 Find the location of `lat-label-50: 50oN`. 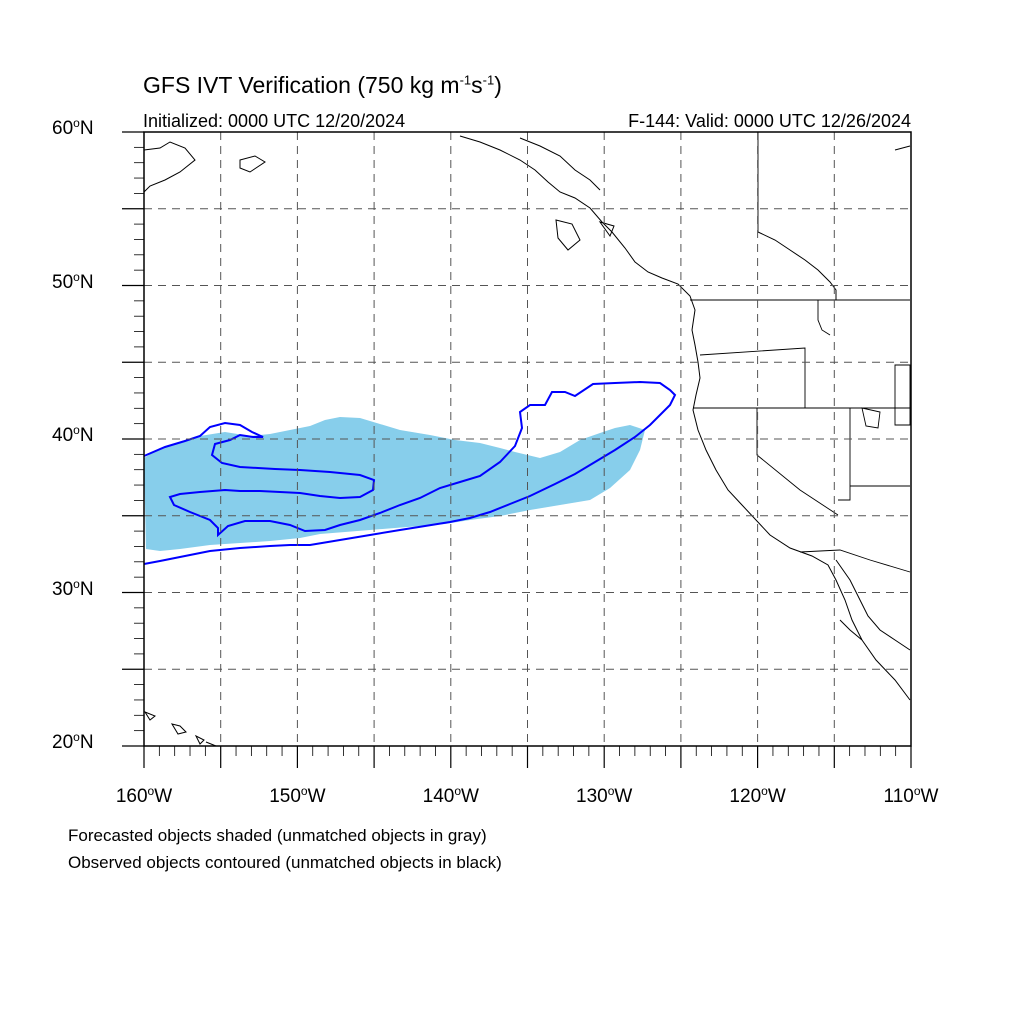

lat-label-50: 50oN is located at coordinates (73, 281).